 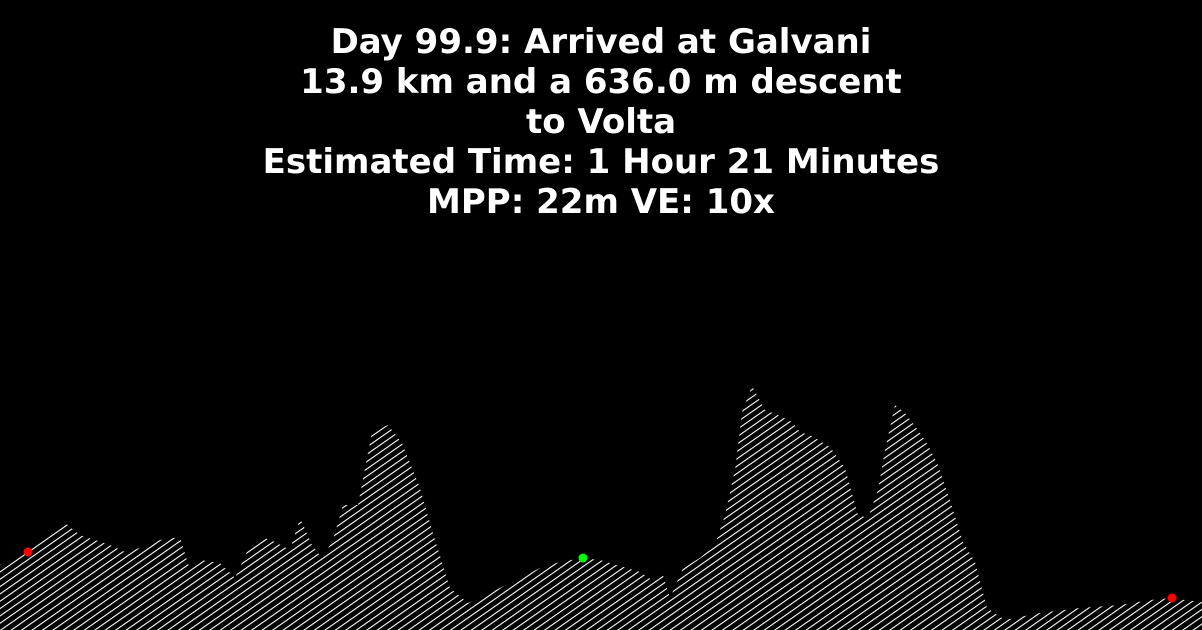 I want to click on mpp-ve-line: MPP: 22m VE: 10x, so click(x=601, y=202).